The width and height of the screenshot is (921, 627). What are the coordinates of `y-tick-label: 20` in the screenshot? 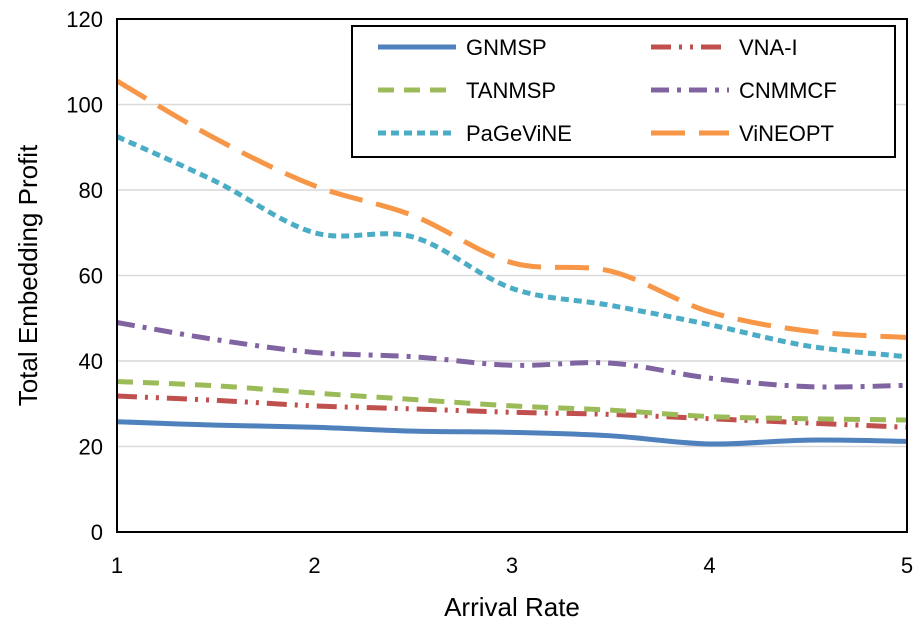 It's located at (91, 447).